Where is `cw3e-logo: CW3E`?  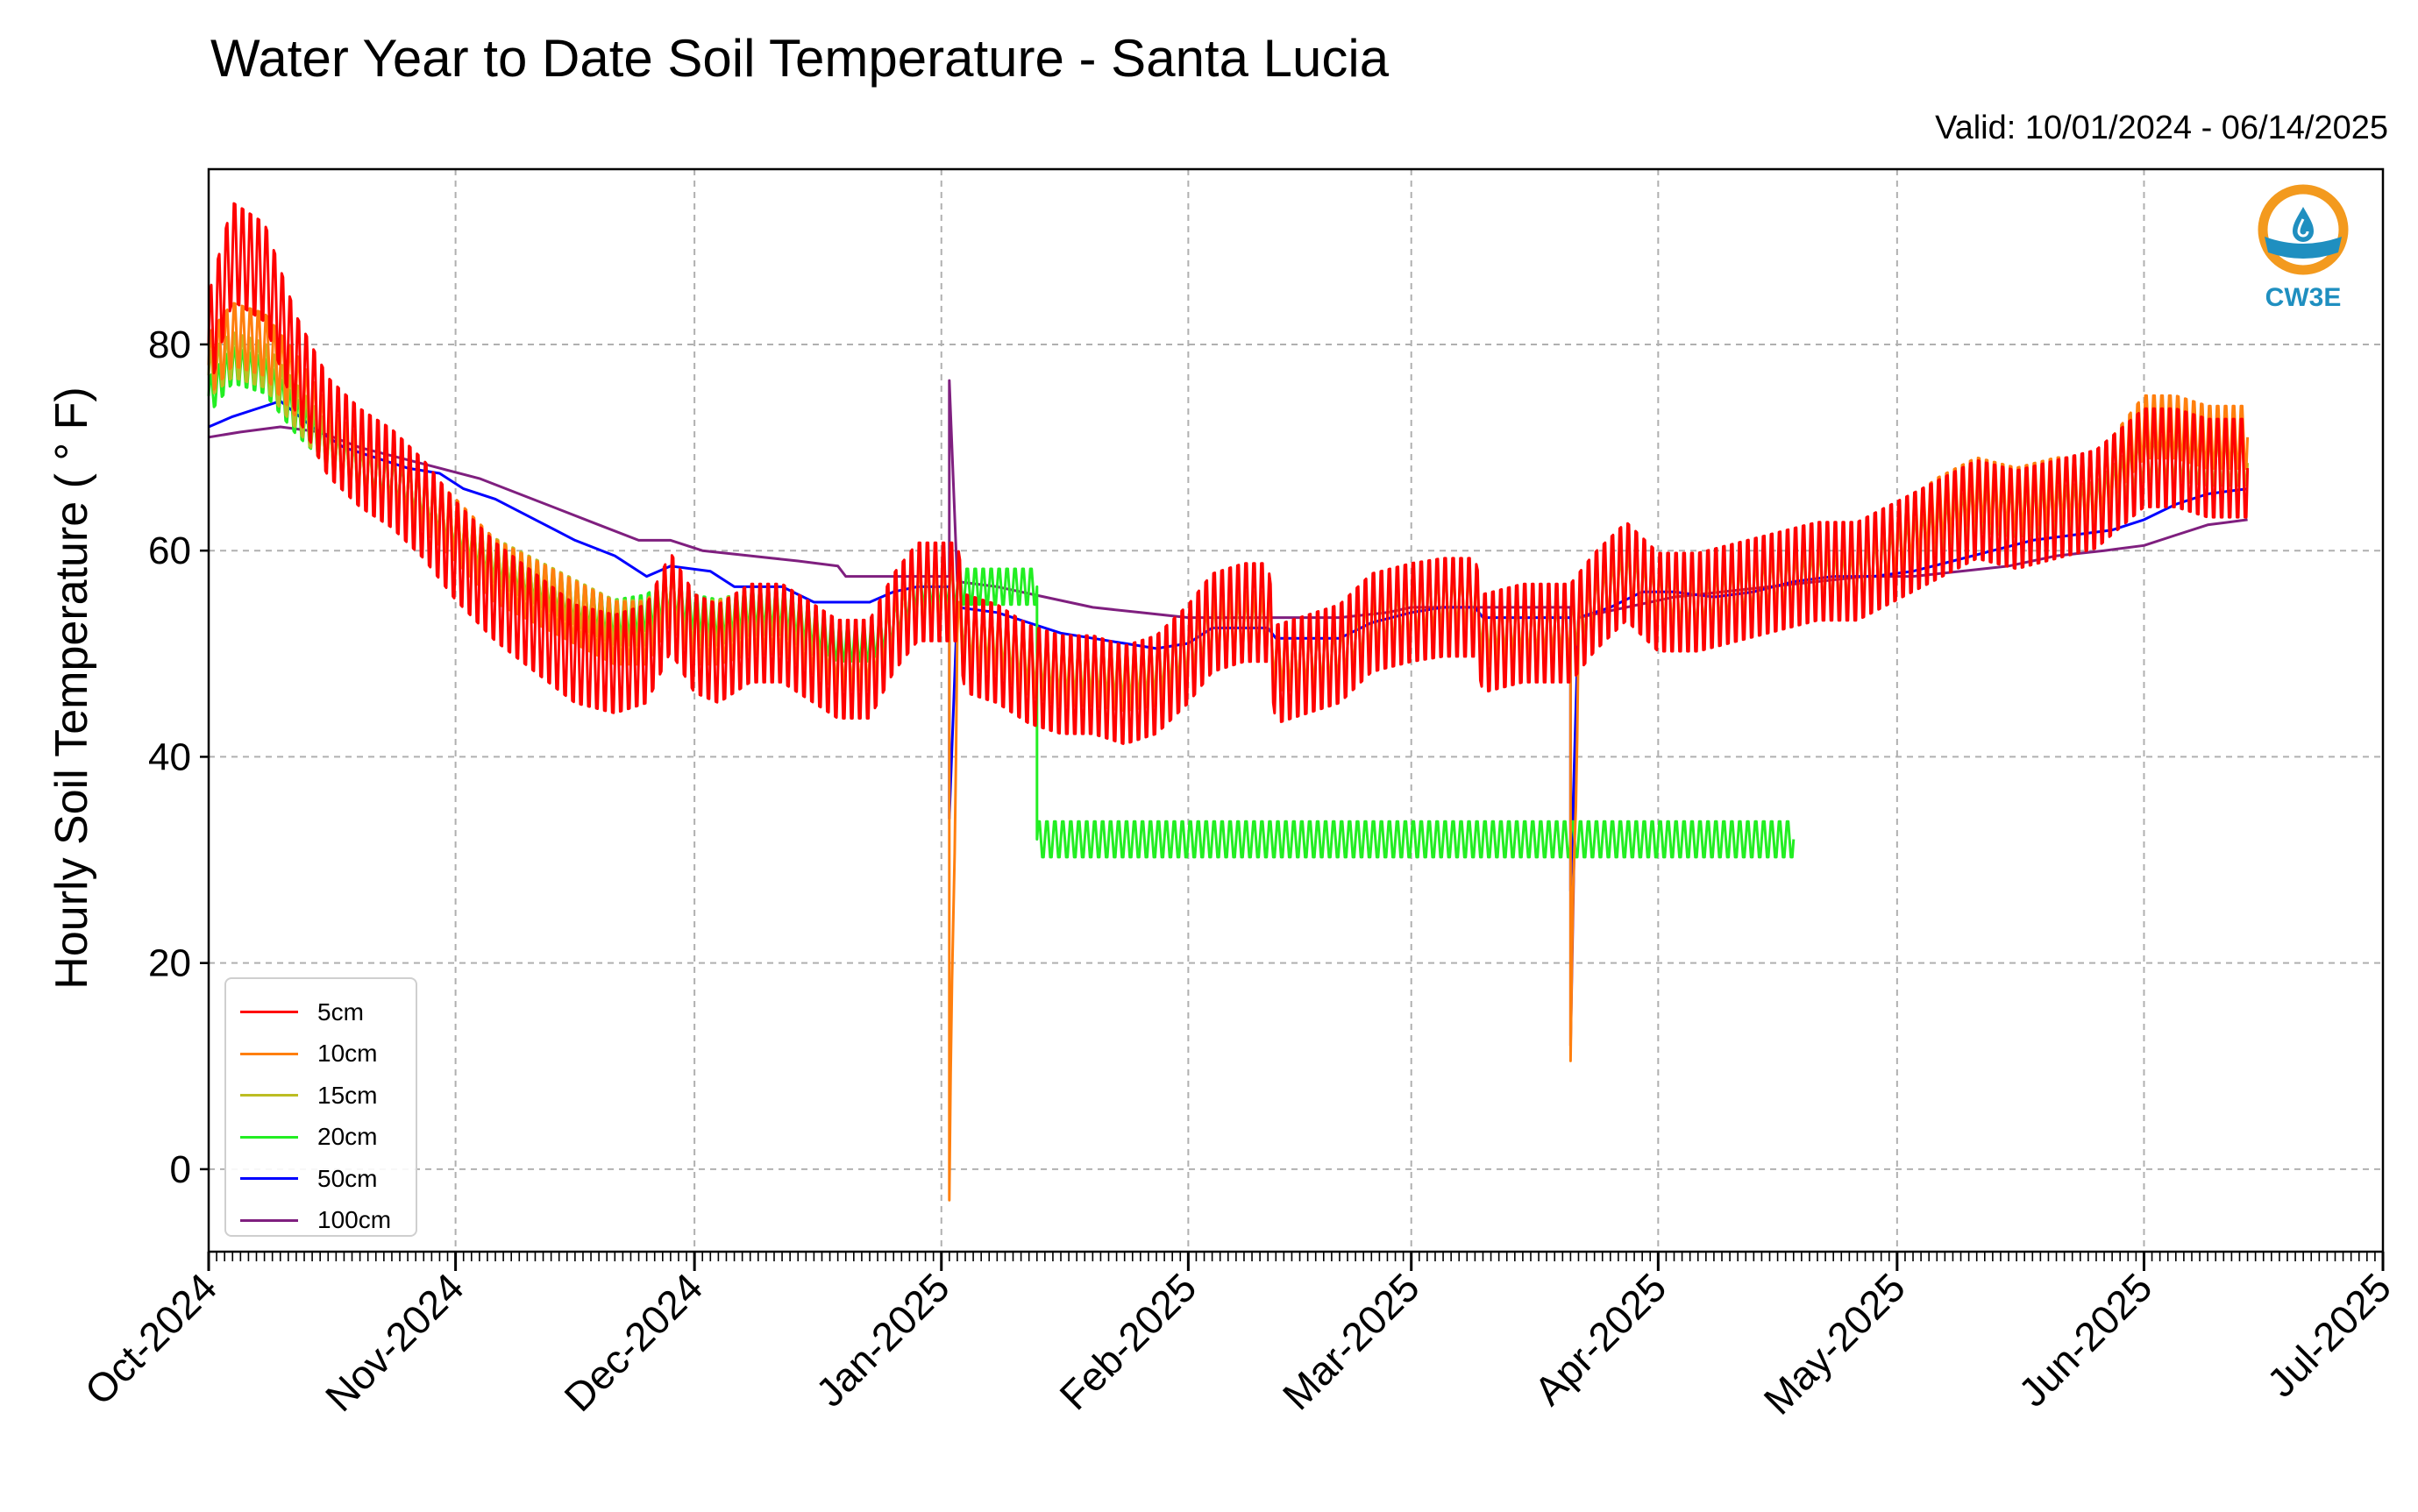
cw3e-logo: CW3E is located at coordinates (2303, 248).